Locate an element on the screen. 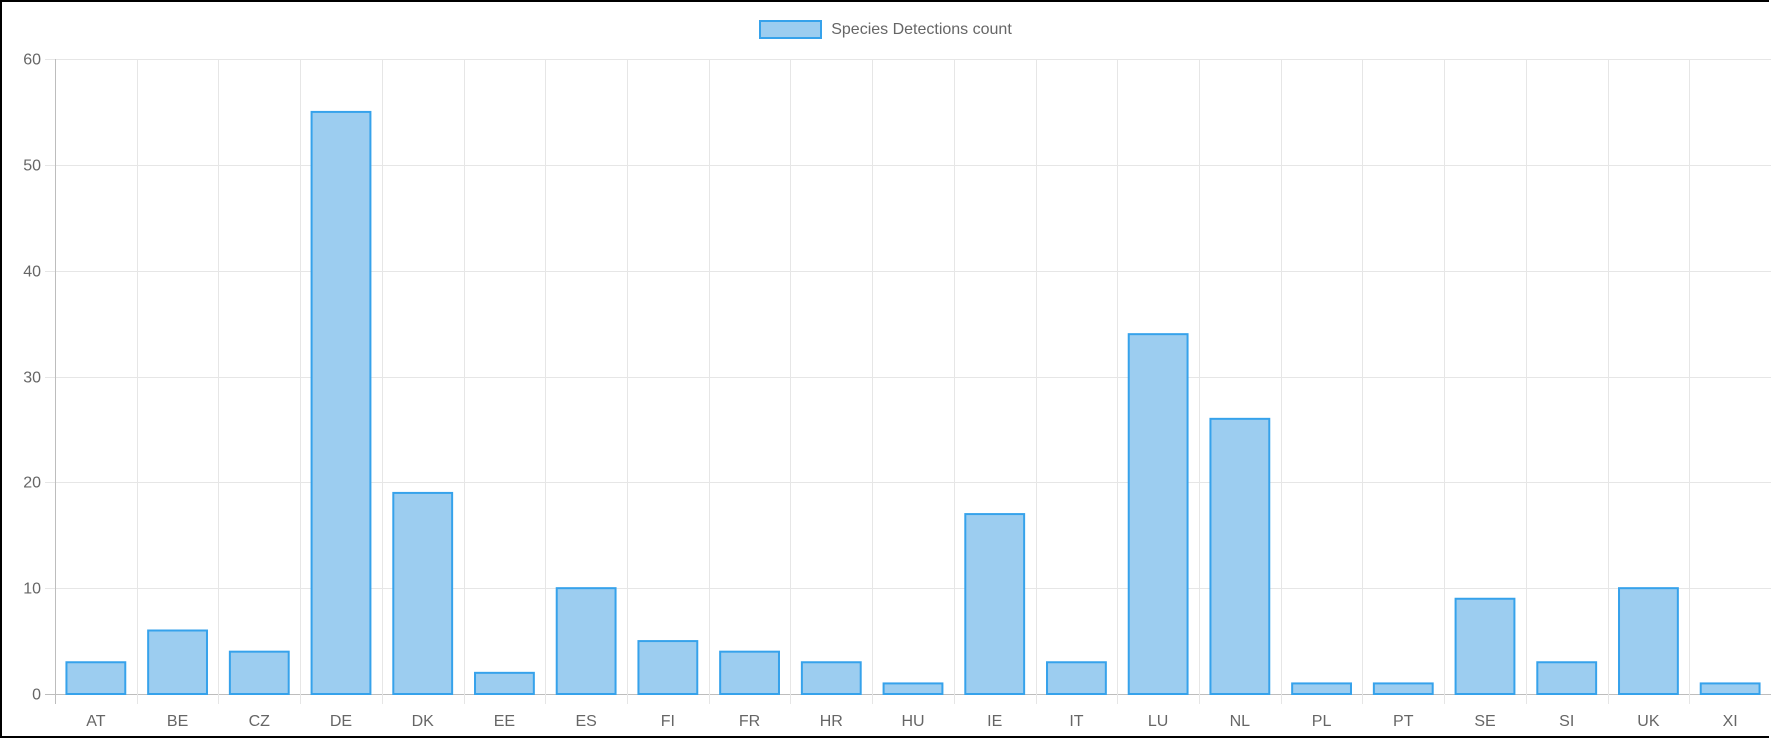 The width and height of the screenshot is (1771, 738). x-tick-label: SE is located at coordinates (1484, 721).